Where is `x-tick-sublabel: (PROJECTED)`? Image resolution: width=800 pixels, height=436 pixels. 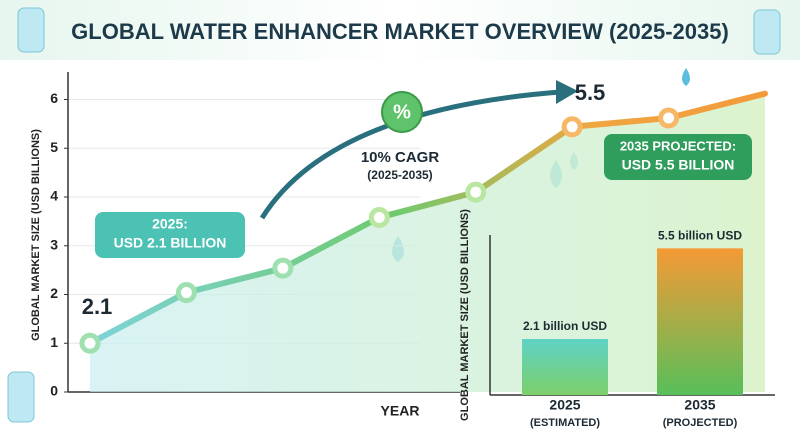
x-tick-sublabel: (PROJECTED) is located at coordinates (700, 423).